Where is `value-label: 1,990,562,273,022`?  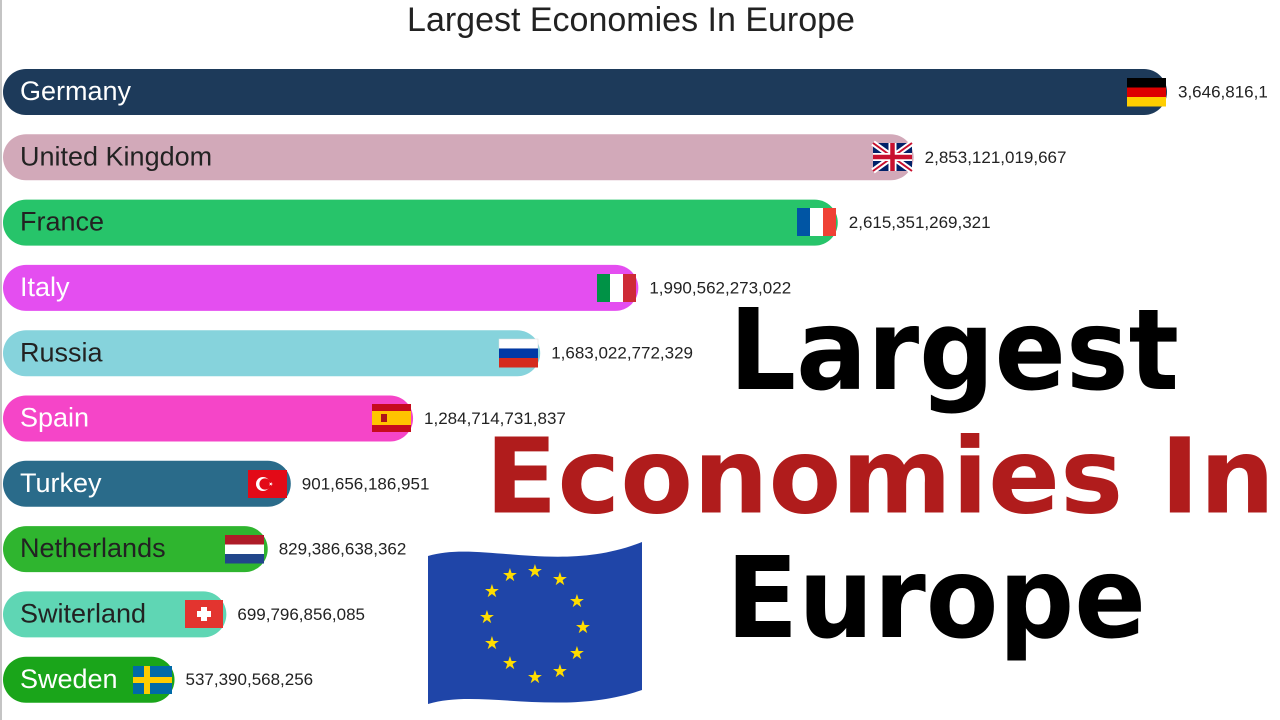 value-label: 1,990,562,273,022 is located at coordinates (720, 287).